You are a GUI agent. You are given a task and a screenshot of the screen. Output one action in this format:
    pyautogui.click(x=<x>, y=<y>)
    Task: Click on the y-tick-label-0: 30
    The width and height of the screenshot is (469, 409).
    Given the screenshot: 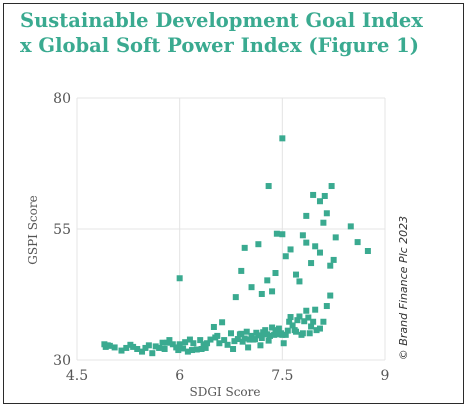 What is the action you would take?
    pyautogui.click(x=62, y=361)
    